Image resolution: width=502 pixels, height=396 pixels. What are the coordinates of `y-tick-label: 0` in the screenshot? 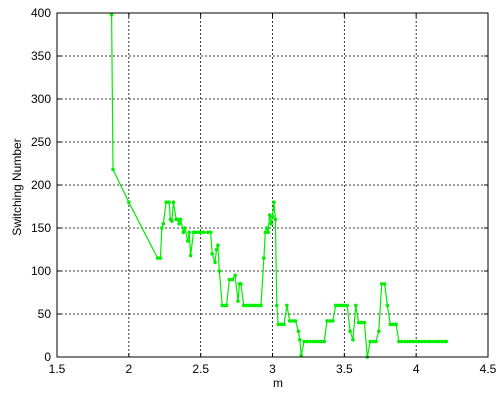 It's located at (47, 357).